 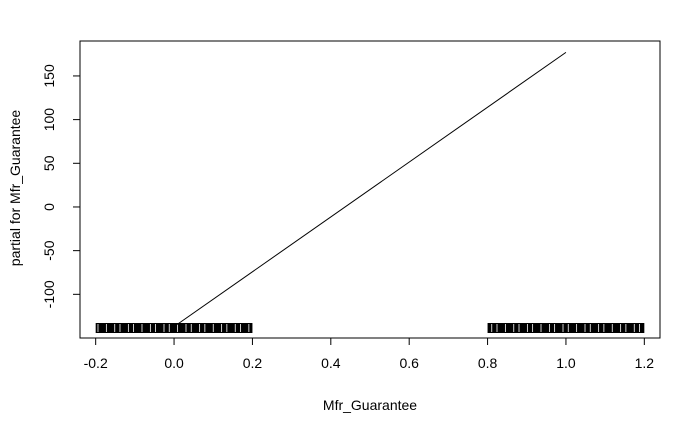 I want to click on x-tick-label: 0.4, so click(x=331, y=363).